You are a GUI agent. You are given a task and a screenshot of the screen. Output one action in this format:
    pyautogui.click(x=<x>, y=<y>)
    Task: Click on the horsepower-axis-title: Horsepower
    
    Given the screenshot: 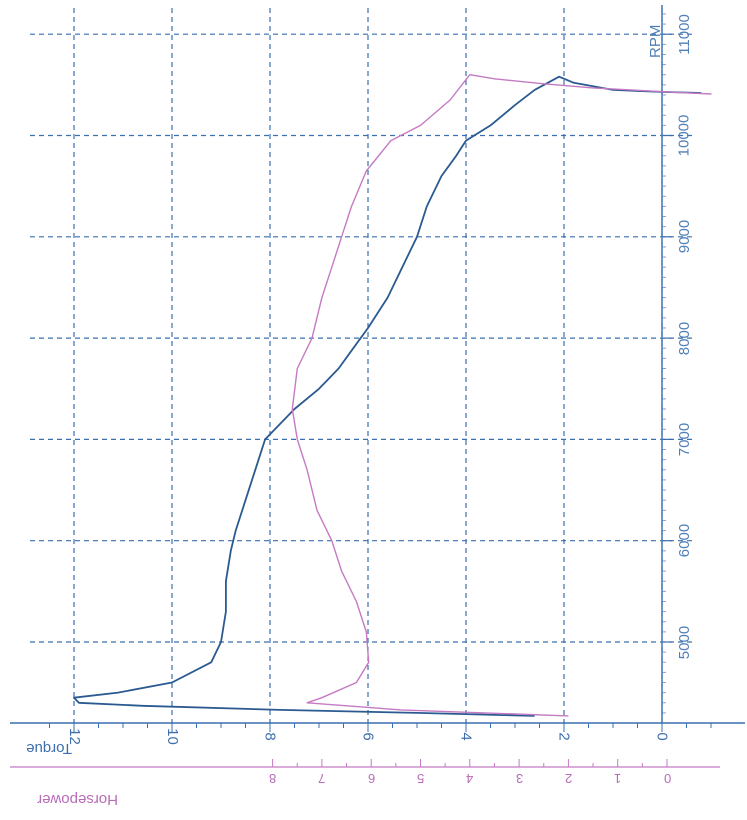 What is the action you would take?
    pyautogui.click(x=77, y=799)
    